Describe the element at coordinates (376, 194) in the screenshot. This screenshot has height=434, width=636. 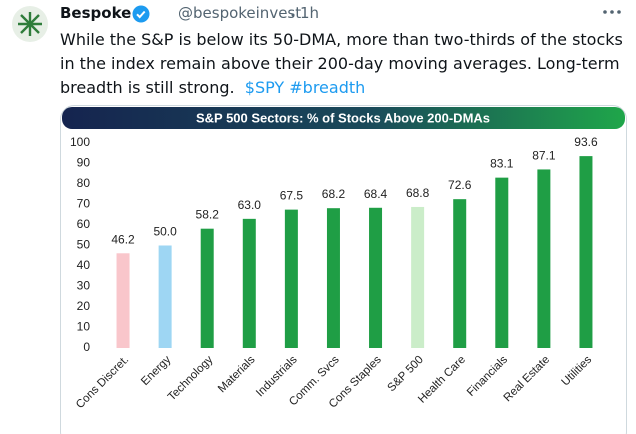
I see `value-label: 68.4` at that location.